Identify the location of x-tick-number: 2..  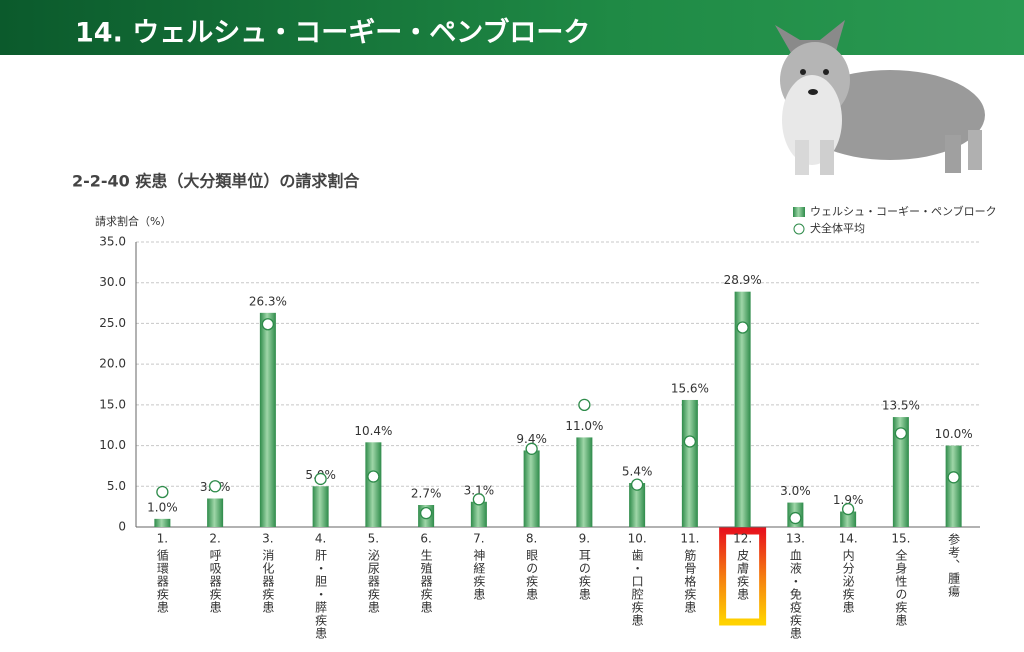
(214, 539).